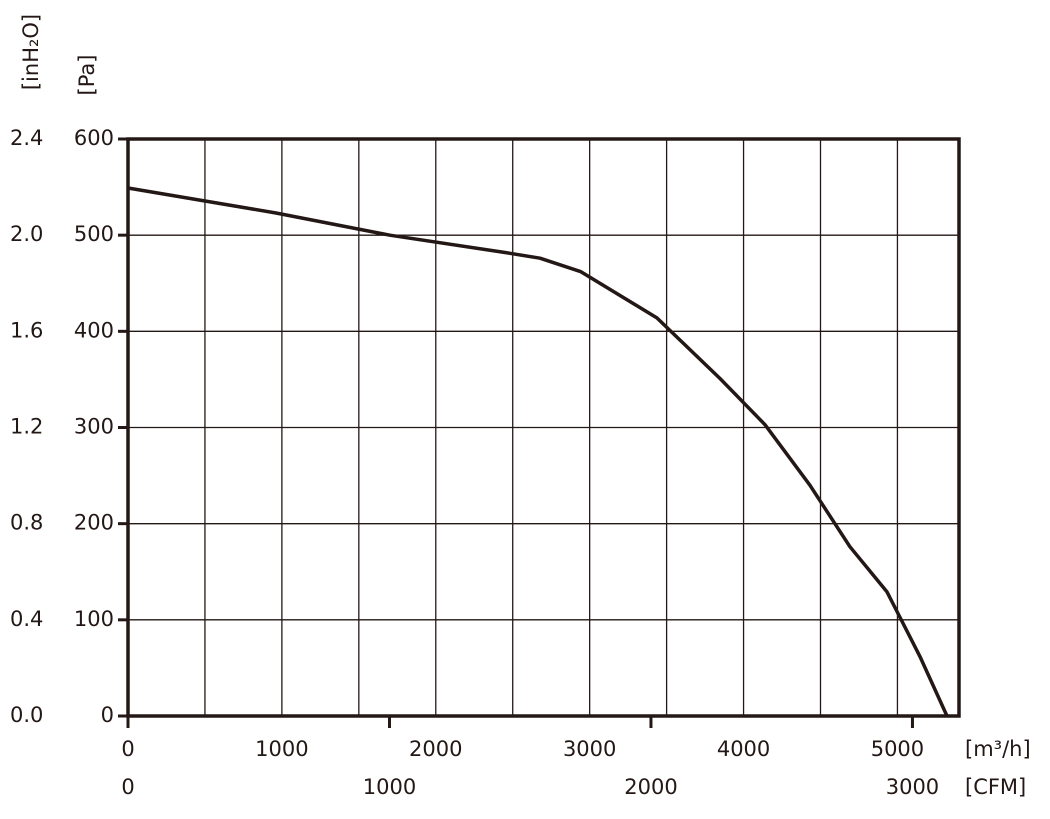 The height and width of the screenshot is (819, 1050). I want to click on x-tick-label: 3000, so click(589, 749).